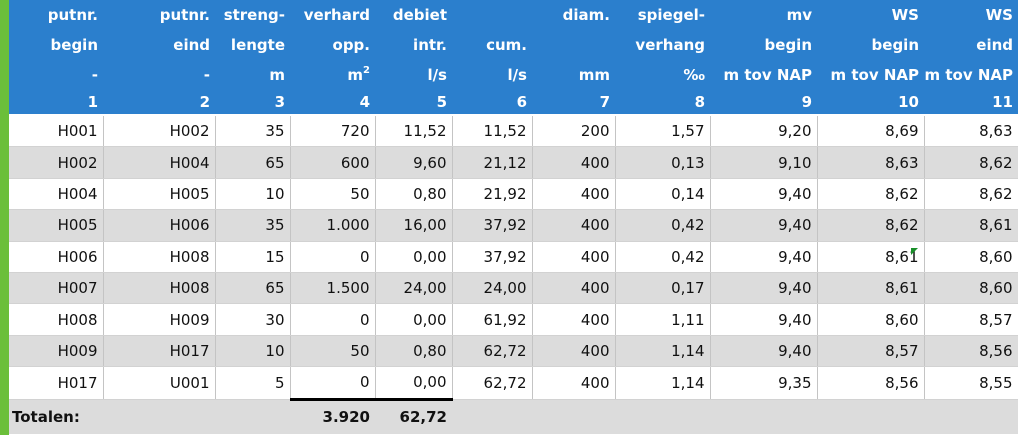  What do you see at coordinates (663, 194) in the screenshot?
I see `cell-spiegelverhang: 0,14` at bounding box center [663, 194].